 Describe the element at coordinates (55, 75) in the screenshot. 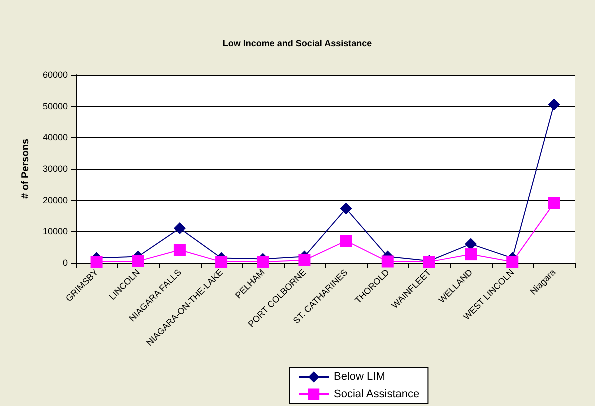

I see `y-tick-label: 60000` at that location.